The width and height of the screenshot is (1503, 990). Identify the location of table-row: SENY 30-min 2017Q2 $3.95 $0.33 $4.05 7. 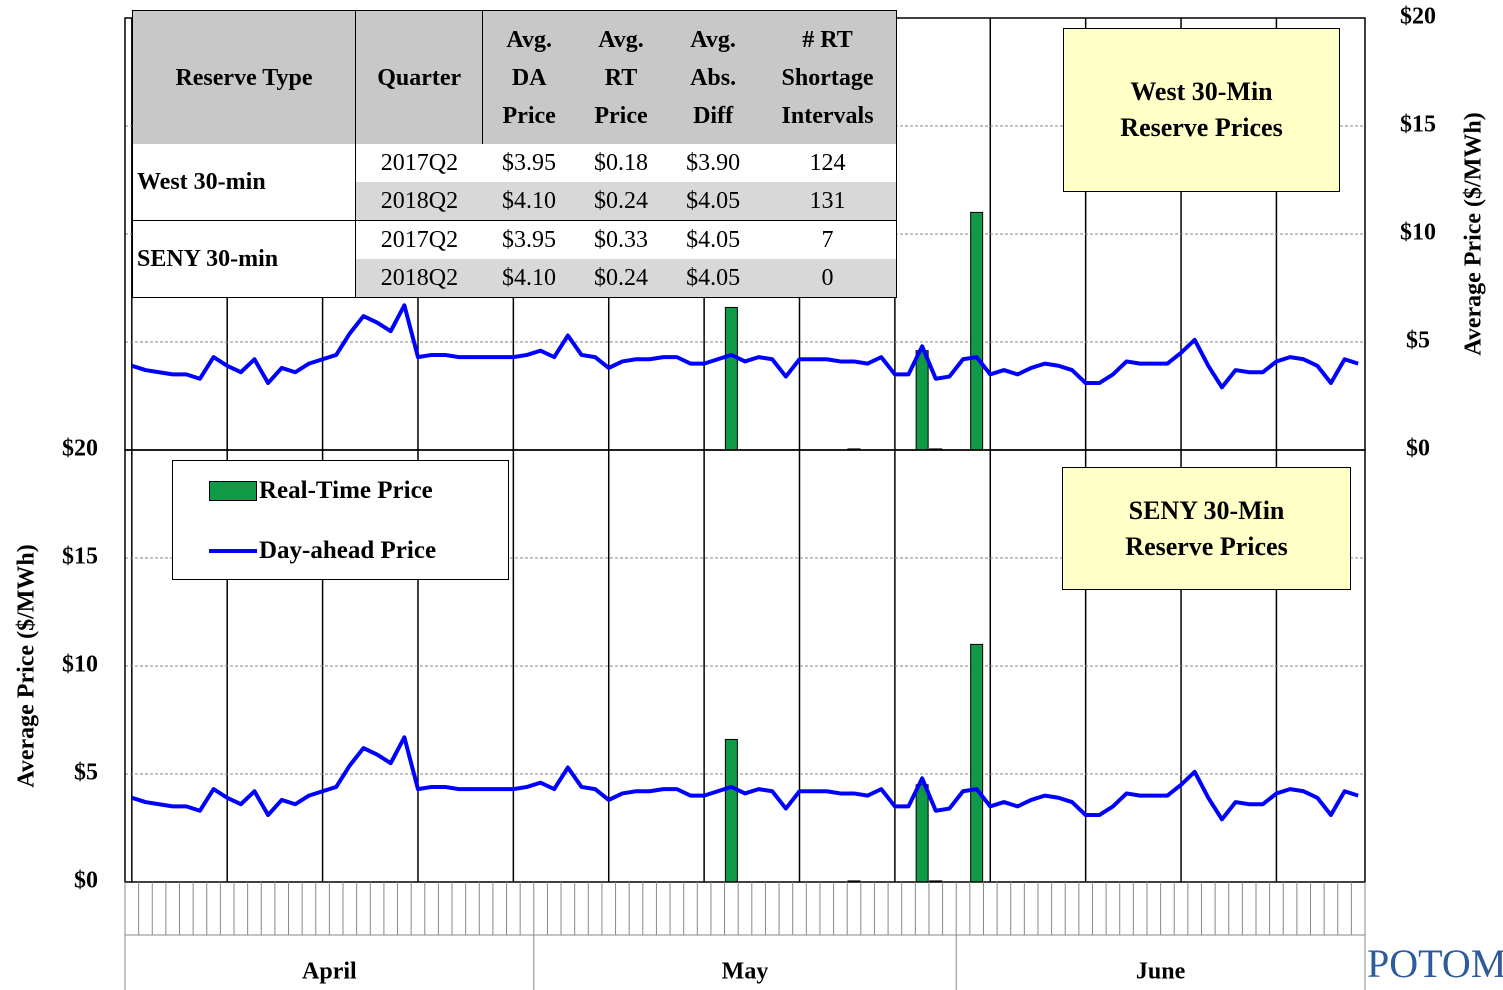
(514, 259).